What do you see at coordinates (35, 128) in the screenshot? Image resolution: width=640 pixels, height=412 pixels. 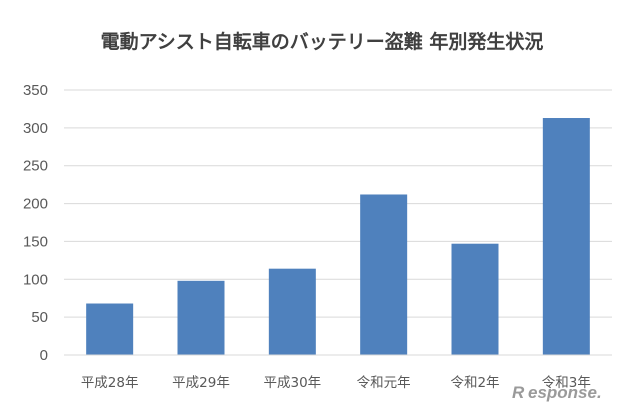 I see `y-tick-label: 300` at bounding box center [35, 128].